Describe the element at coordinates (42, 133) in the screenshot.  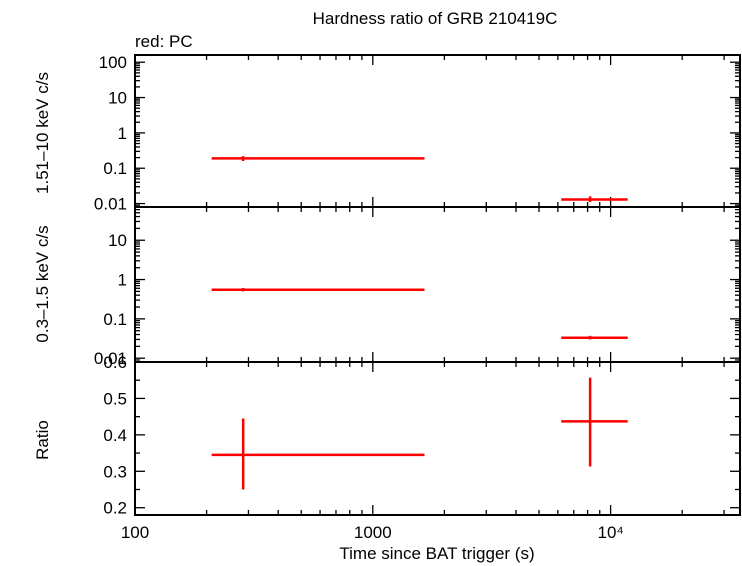
I see `y-axis-label: 1.51–10 keV c/s` at that location.